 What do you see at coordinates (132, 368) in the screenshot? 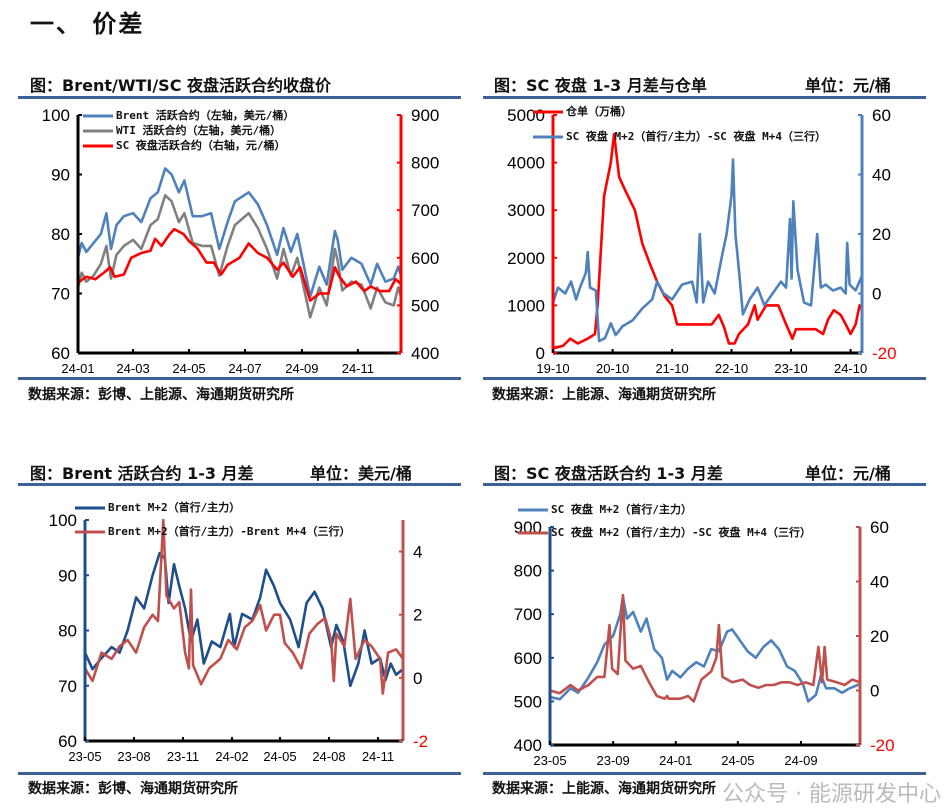
I see `x-tick-label: 24-03` at bounding box center [132, 368].